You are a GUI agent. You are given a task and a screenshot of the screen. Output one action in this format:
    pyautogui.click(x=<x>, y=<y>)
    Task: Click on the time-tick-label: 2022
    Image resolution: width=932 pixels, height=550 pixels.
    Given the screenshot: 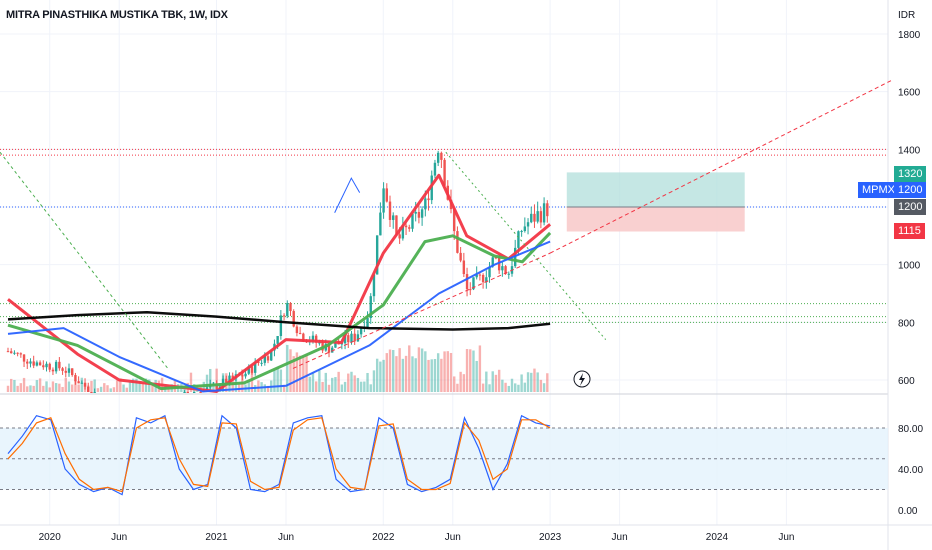 What is the action you would take?
    pyautogui.click(x=383, y=537)
    